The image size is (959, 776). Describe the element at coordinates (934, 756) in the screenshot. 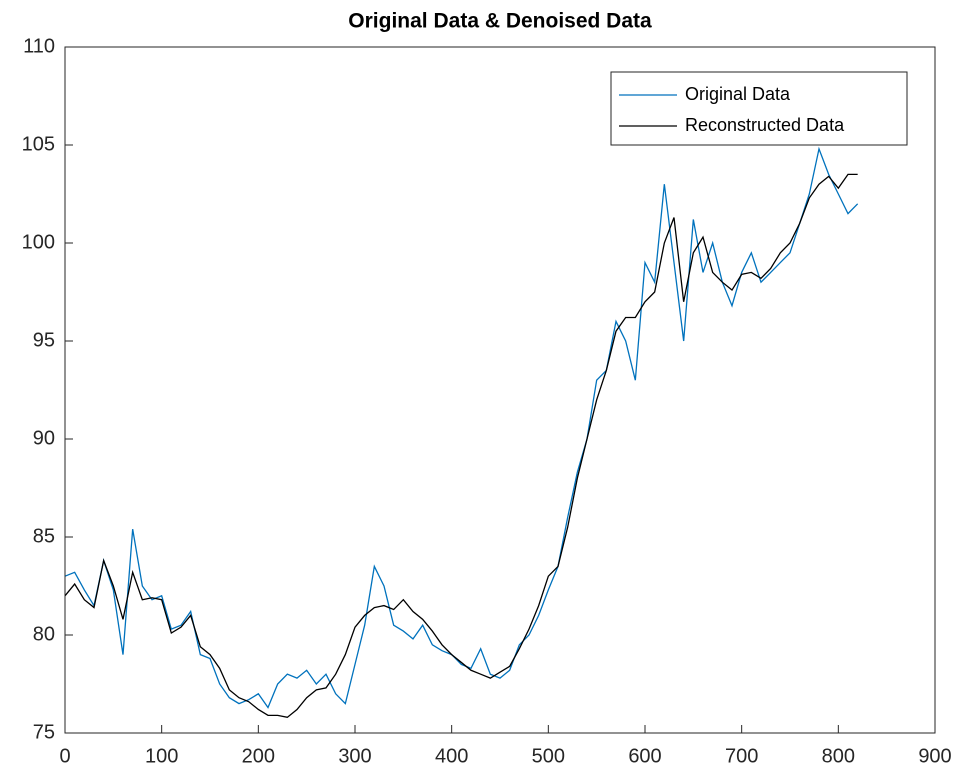

I see `x-tick-label: 900` at that location.